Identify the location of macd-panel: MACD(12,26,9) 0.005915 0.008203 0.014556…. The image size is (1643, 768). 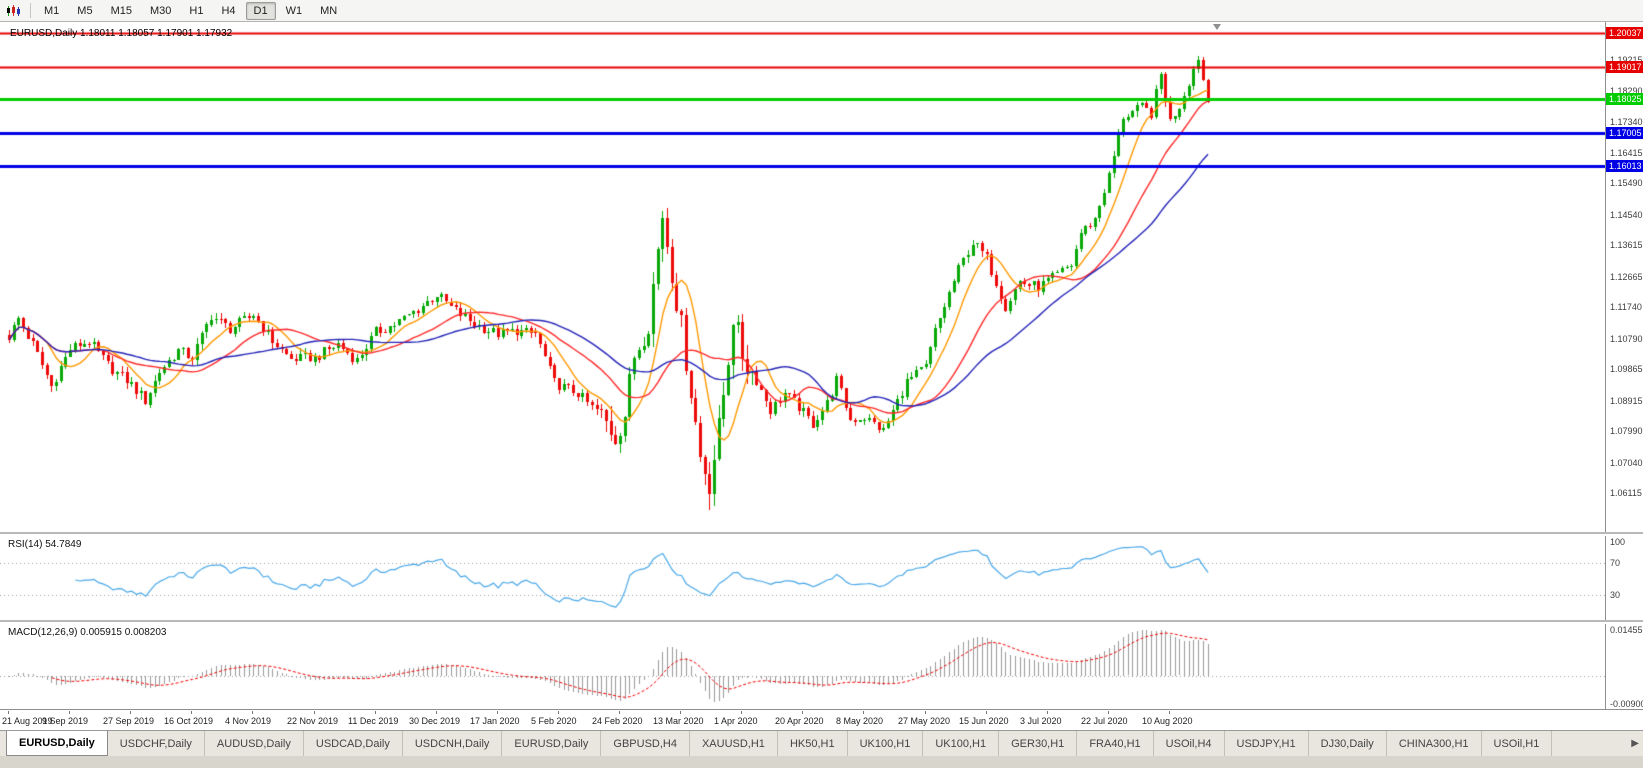
(821, 667).